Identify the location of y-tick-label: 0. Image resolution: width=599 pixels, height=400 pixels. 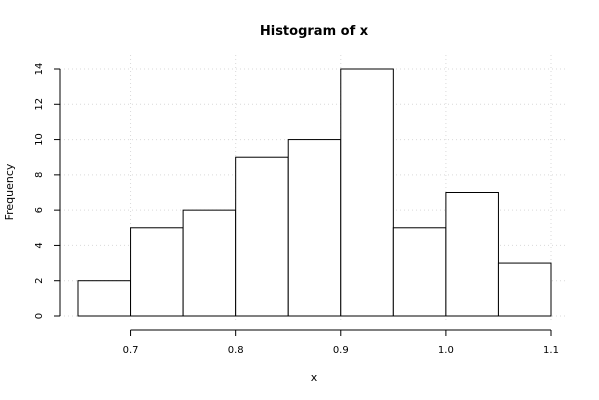
(39, 316).